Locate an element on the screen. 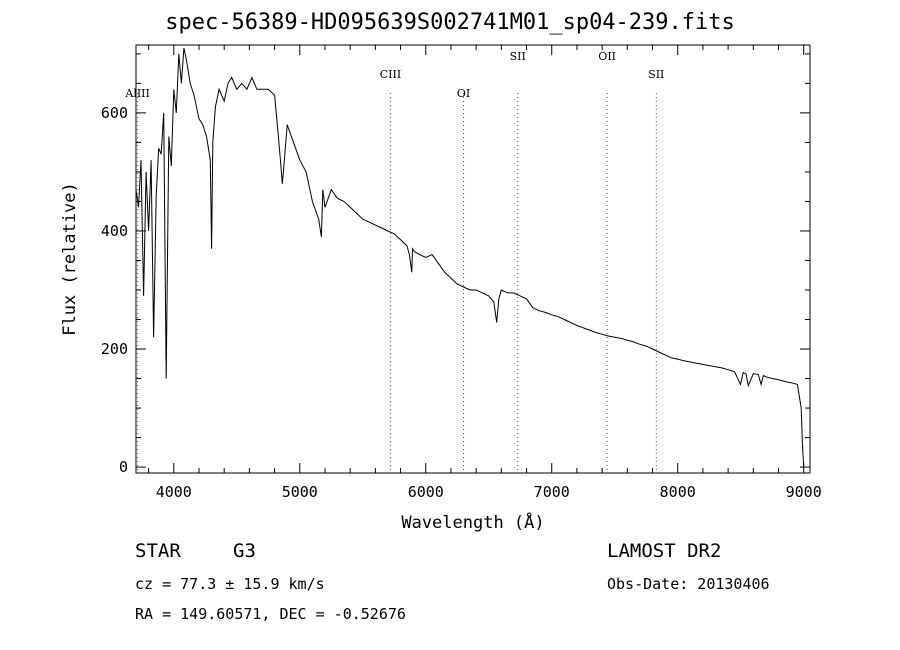 Image resolution: width=900 pixels, height=650 pixels. x-tick-label: 6000 is located at coordinates (426, 492).